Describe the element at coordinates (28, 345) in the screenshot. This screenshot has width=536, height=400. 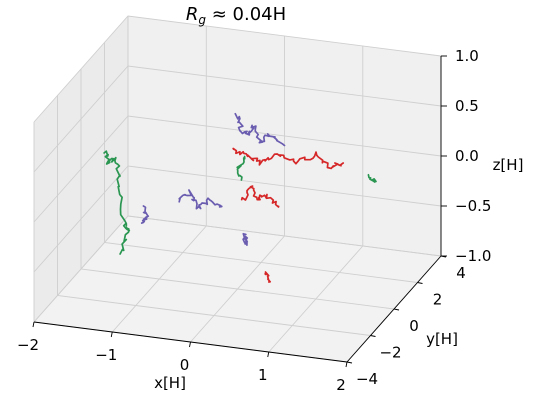
I see `x-tick-label: −2` at that location.